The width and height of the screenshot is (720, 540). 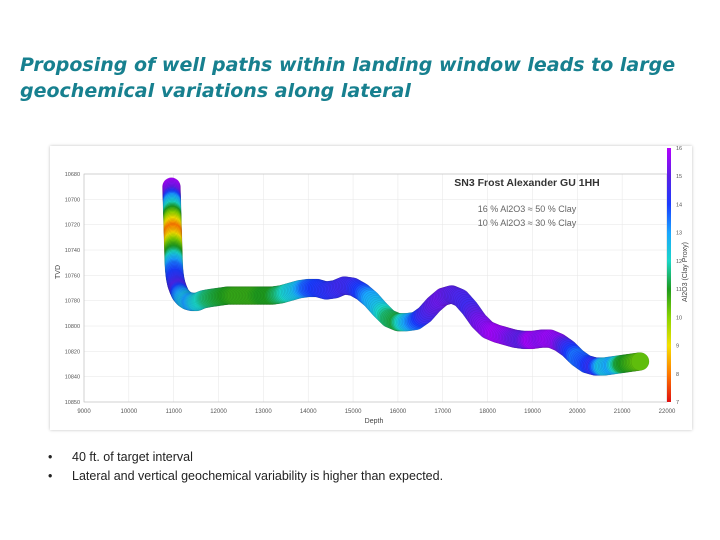 I want to click on colorbar-tick-label: 7, so click(x=677, y=403).